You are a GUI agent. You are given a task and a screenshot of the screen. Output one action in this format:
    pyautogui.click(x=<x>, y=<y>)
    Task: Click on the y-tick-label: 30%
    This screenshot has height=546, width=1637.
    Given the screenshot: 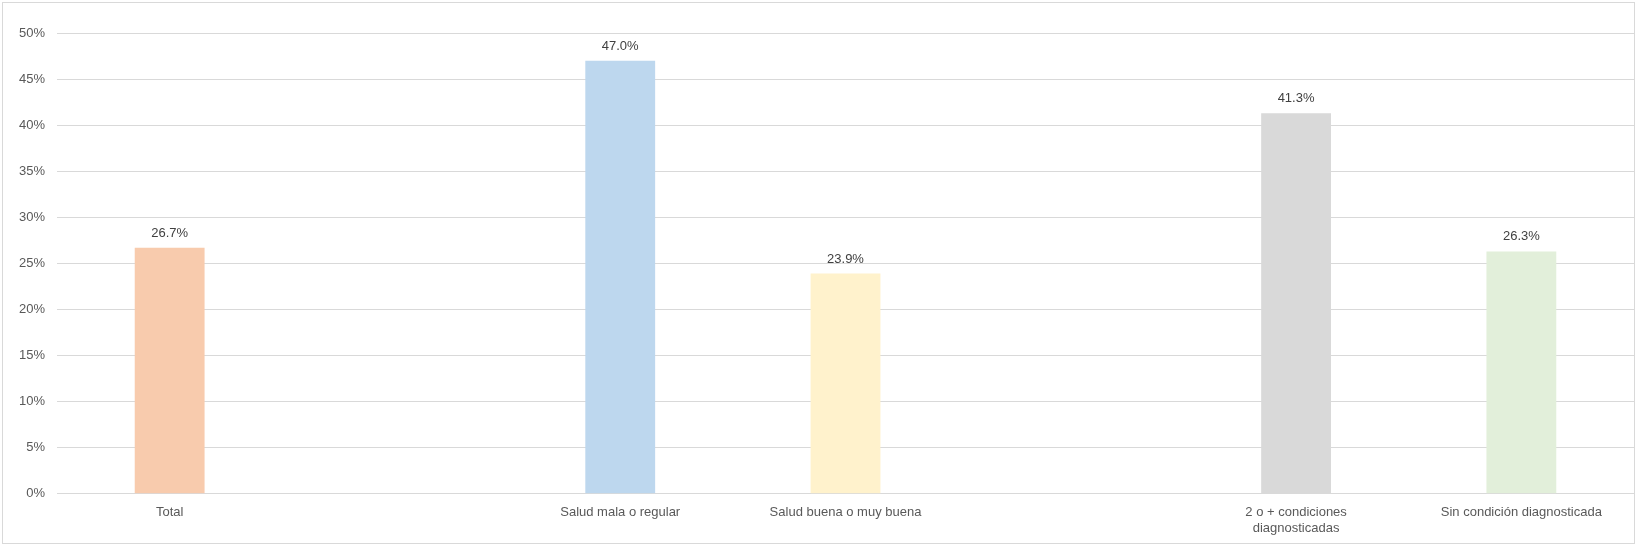 What is the action you would take?
    pyautogui.click(x=32, y=216)
    